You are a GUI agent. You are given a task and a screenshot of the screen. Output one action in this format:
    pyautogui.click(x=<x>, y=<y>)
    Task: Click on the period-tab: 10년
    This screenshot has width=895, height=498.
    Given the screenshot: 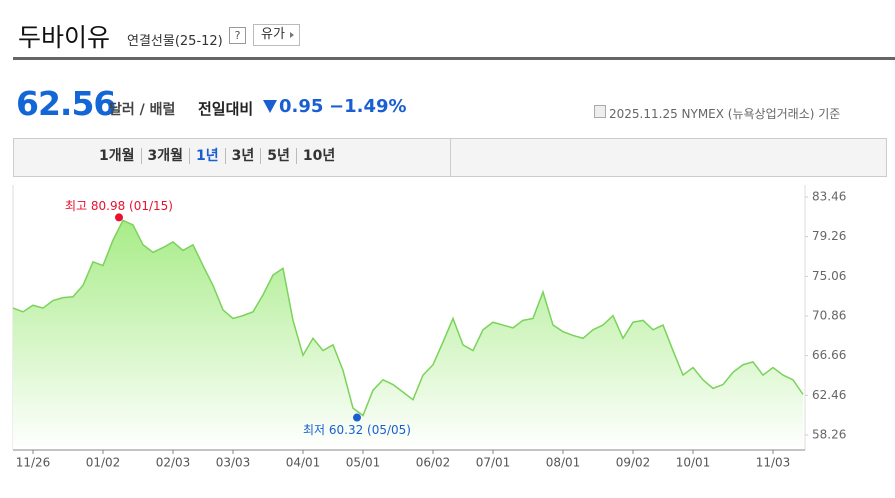 What is the action you would take?
    pyautogui.click(x=318, y=156)
    